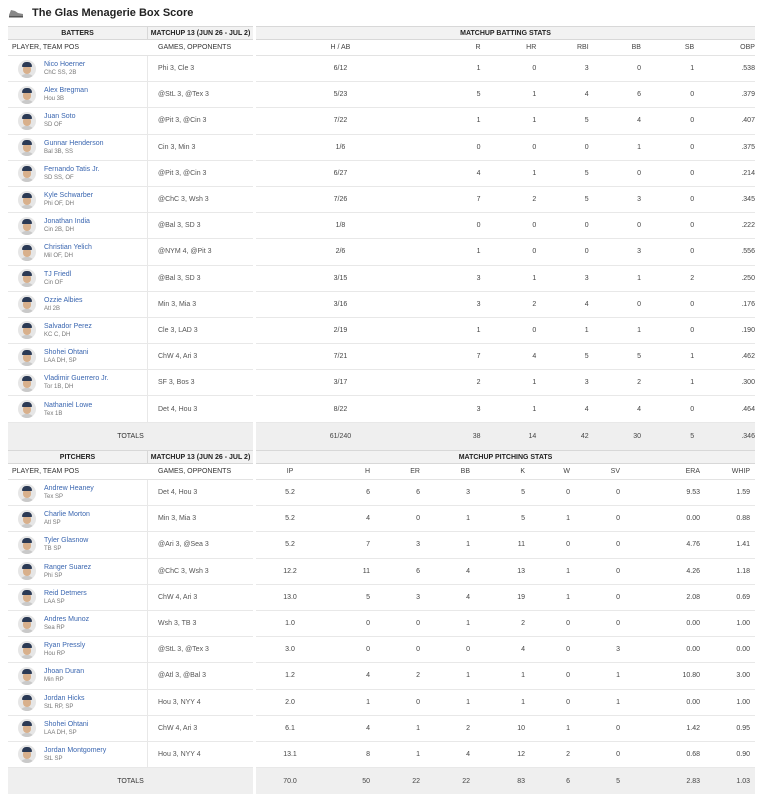  I want to click on stat-cell: 0.69, so click(743, 597).